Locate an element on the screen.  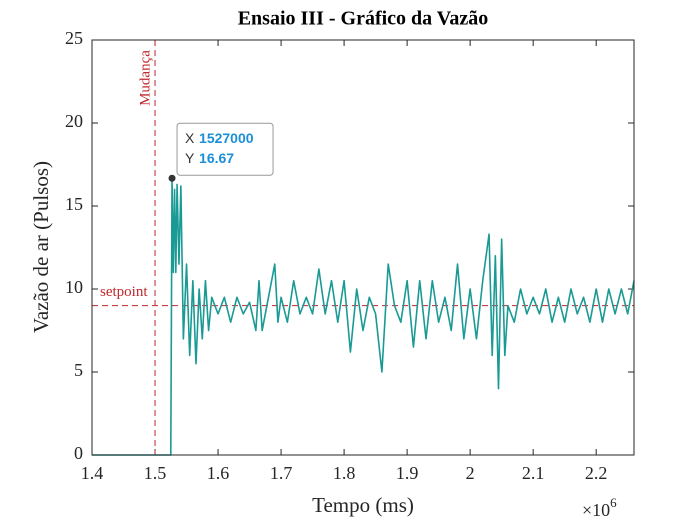
datatip-value: 1527000 is located at coordinates (226, 138).